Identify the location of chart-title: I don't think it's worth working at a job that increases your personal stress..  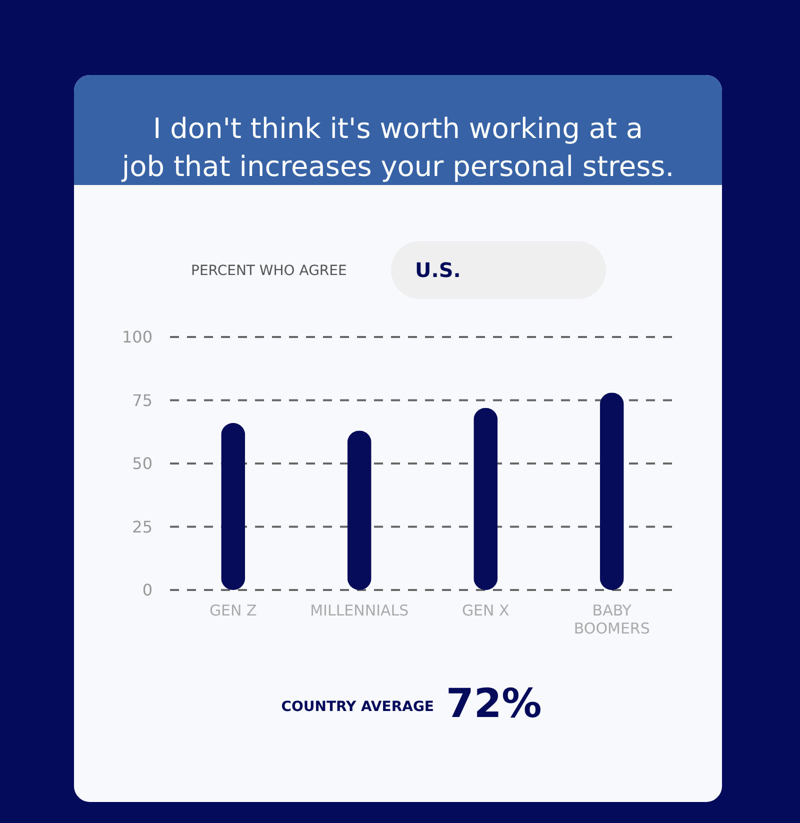
(397, 147).